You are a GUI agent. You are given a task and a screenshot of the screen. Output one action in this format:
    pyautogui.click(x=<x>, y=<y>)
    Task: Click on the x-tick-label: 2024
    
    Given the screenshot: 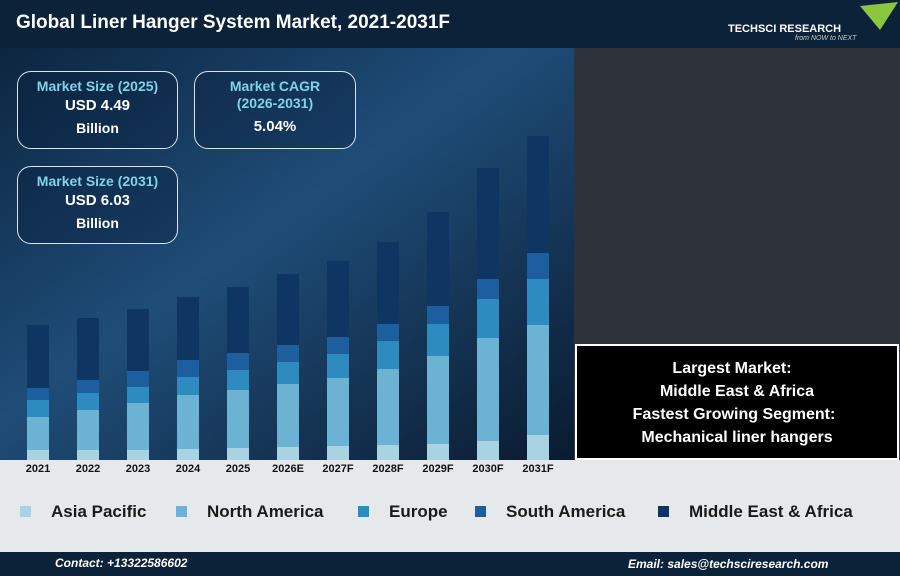 What is the action you would take?
    pyautogui.click(x=188, y=469)
    